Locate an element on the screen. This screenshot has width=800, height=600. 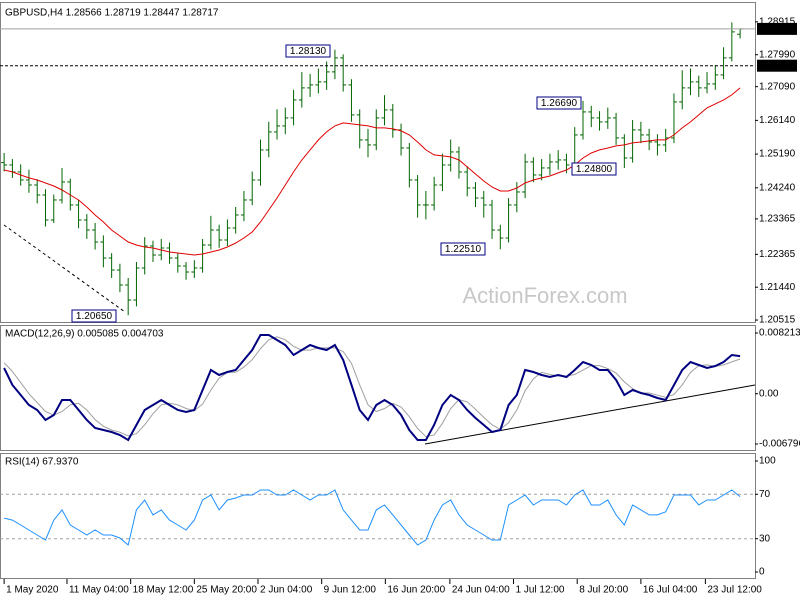
x-tick-label: 11 May 04:00 is located at coordinates (99, 590).